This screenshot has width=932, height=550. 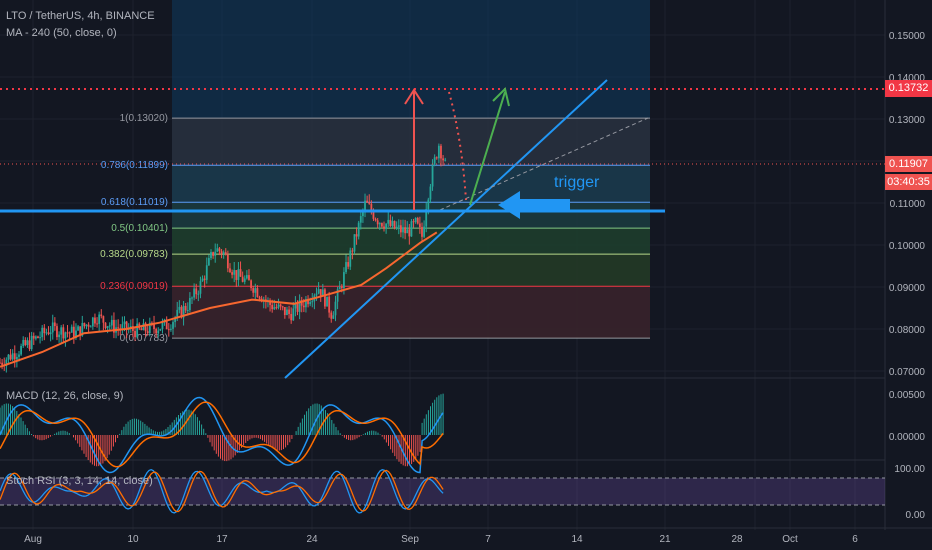 I want to click on x-tick-label: 10, so click(x=133, y=539).